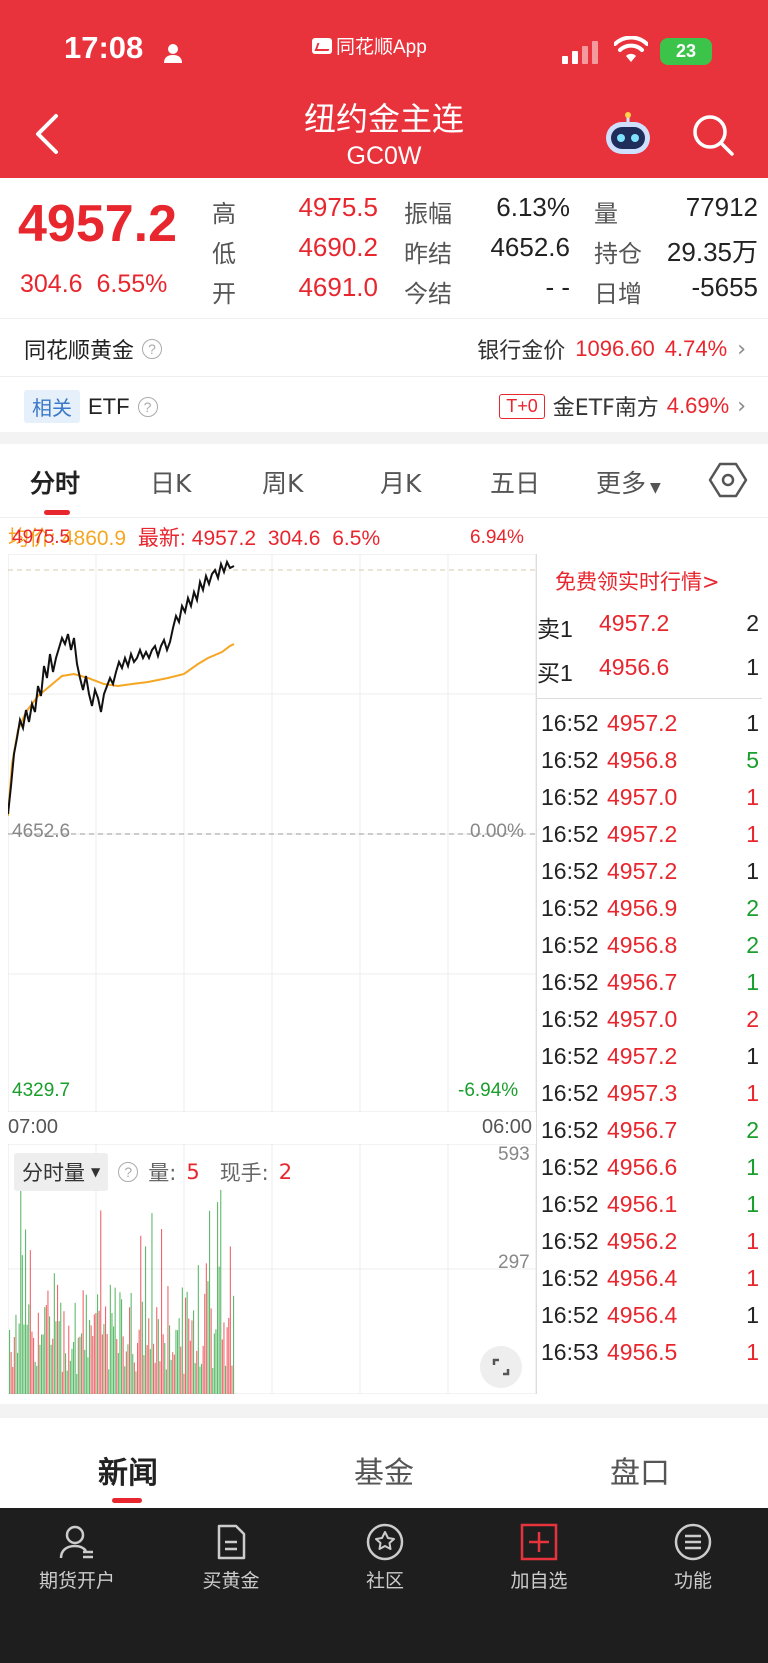 Image resolution: width=768 pixels, height=1663 pixels. What do you see at coordinates (642, 1167) in the screenshot?
I see `tick-price: 4956.6` at bounding box center [642, 1167].